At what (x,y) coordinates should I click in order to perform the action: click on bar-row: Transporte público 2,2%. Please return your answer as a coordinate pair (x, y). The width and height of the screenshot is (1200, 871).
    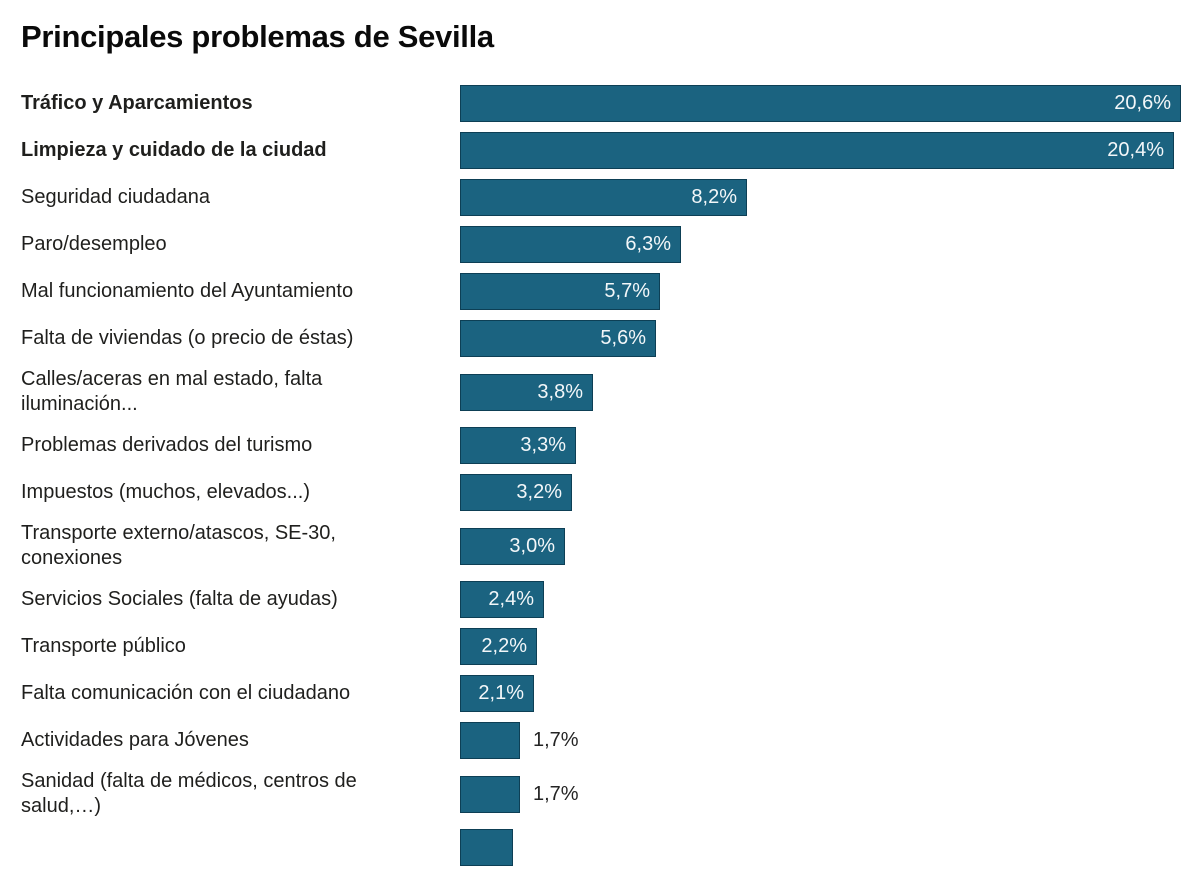
    Looking at the image, I should click on (600, 646).